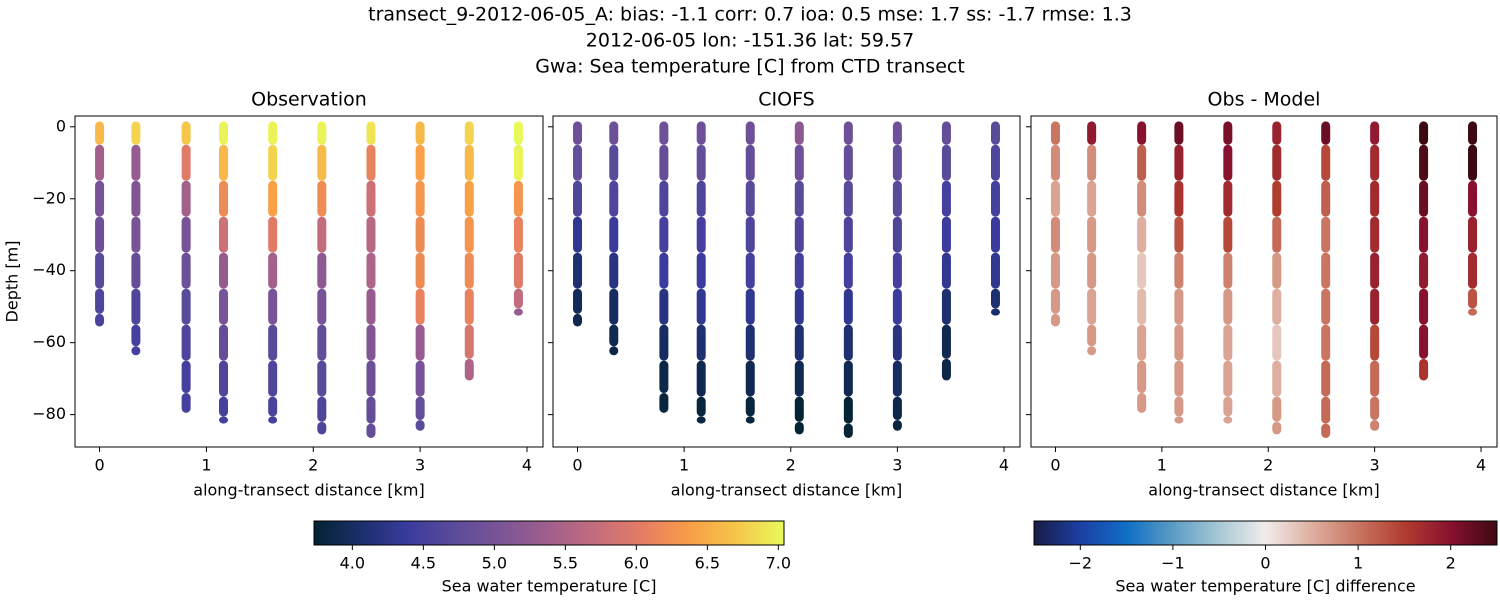  Describe the element at coordinates (1265, 586) in the screenshot. I see `colorbar-label: Sea water temperature [C] difference` at that location.